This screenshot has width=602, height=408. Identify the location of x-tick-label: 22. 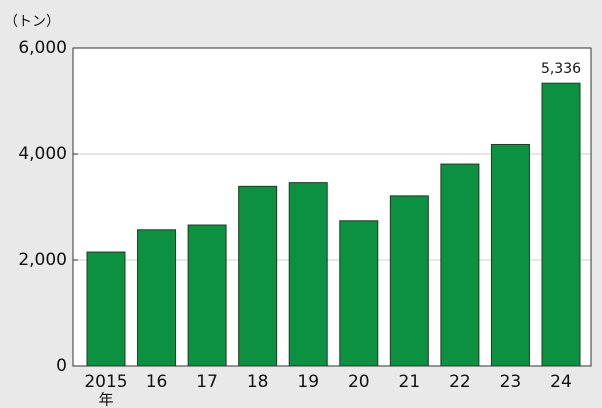
(460, 382).